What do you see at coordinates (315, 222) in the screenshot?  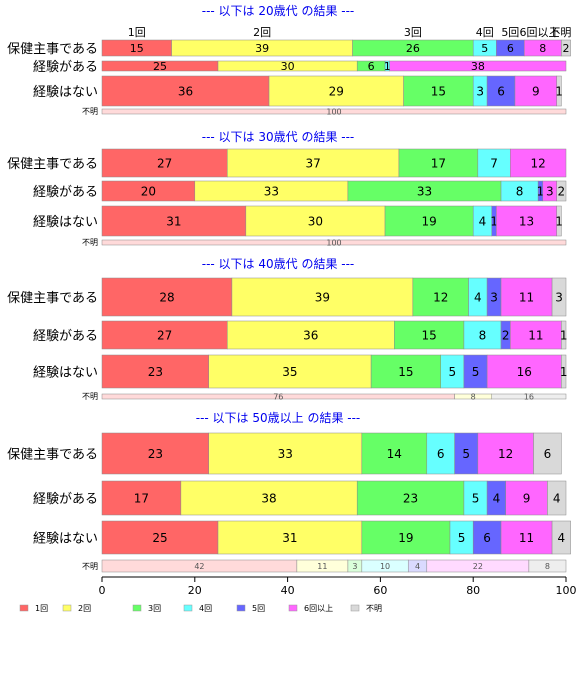 I see `bar-value-label: 30` at bounding box center [315, 222].